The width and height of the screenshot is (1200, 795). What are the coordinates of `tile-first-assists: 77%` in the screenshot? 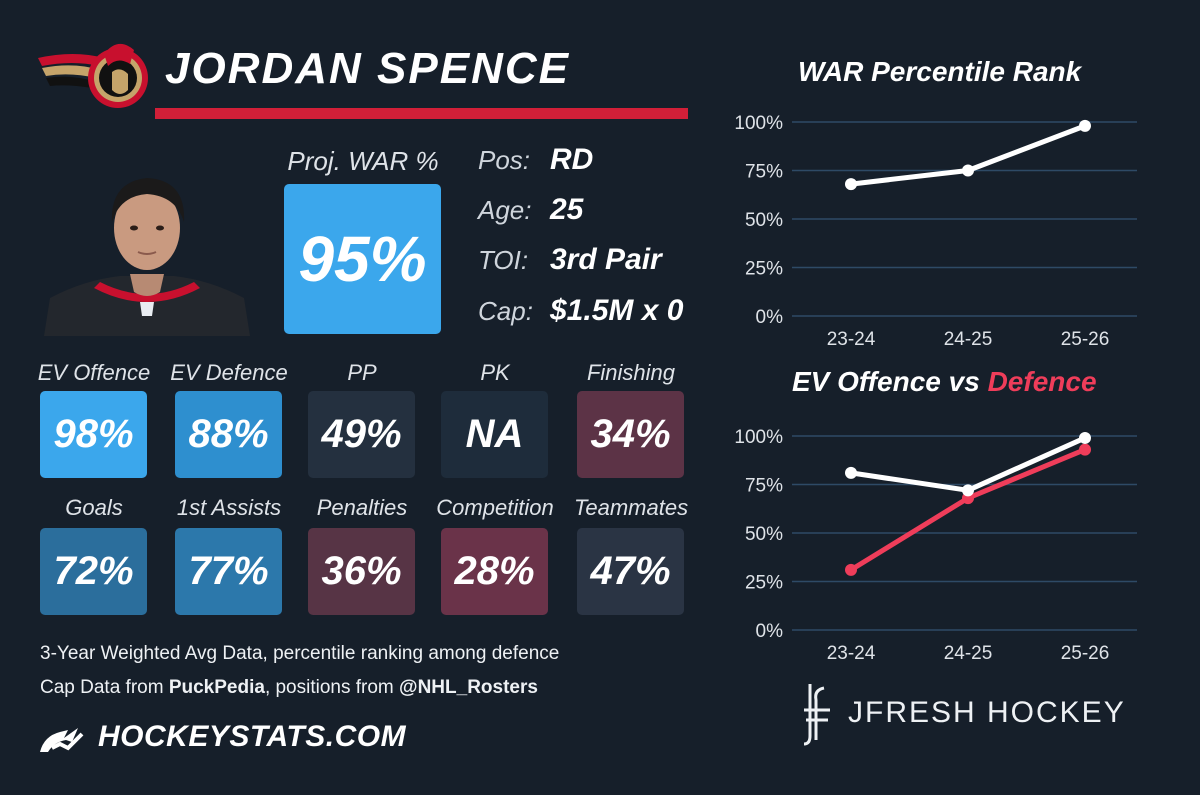 It's located at (228, 571).